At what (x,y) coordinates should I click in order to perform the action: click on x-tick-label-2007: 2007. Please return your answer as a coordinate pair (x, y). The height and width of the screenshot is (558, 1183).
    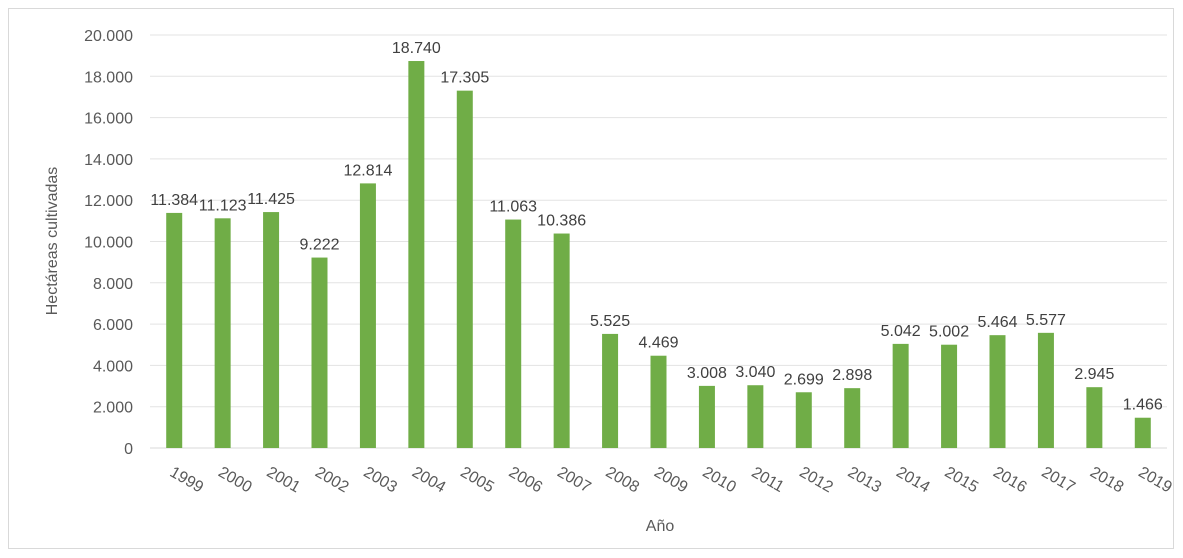
    Looking at the image, I should click on (573, 480).